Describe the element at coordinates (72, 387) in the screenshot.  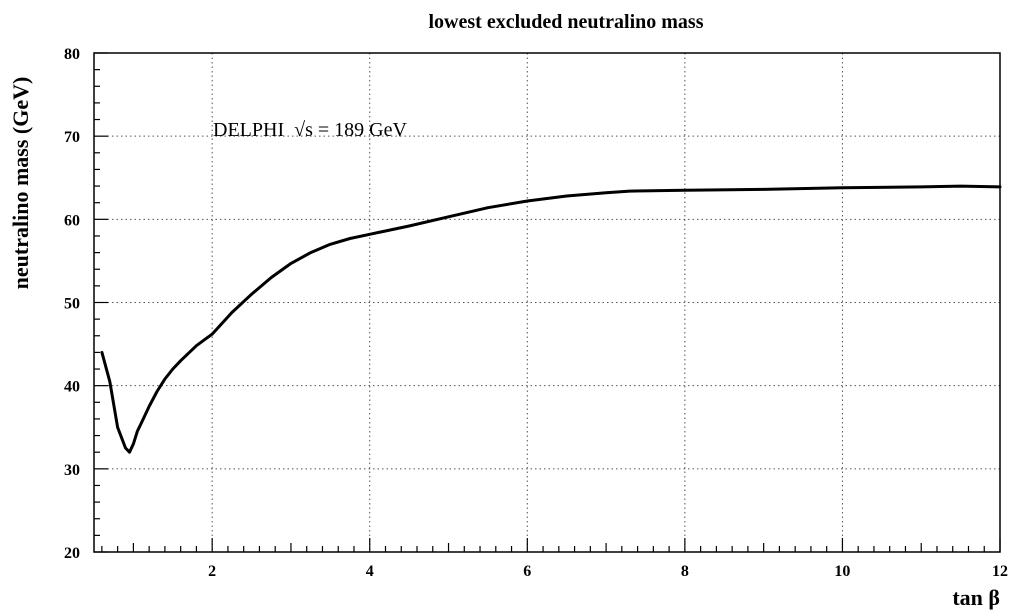
I see `y-tick-label: 40` at that location.